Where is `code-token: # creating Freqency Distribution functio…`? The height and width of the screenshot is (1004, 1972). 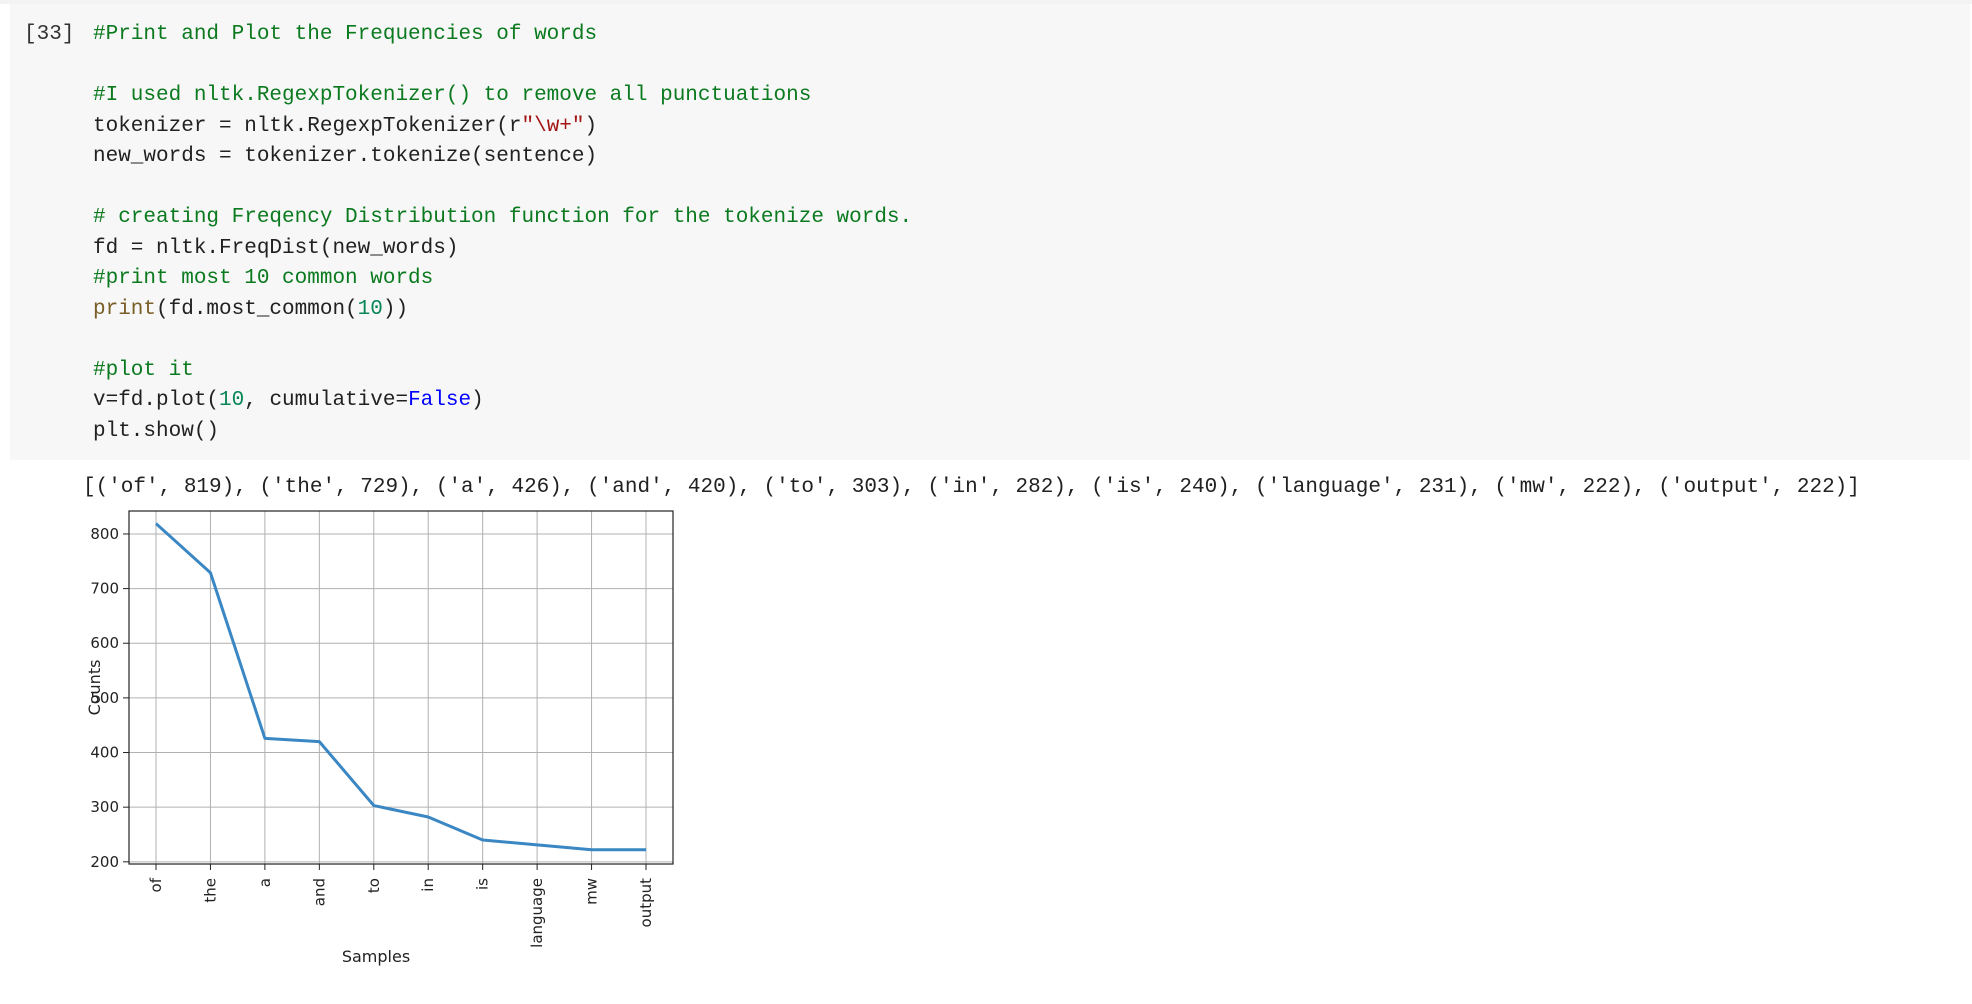 code-token: # creating Freqency Distribution functio… is located at coordinates (503, 217).